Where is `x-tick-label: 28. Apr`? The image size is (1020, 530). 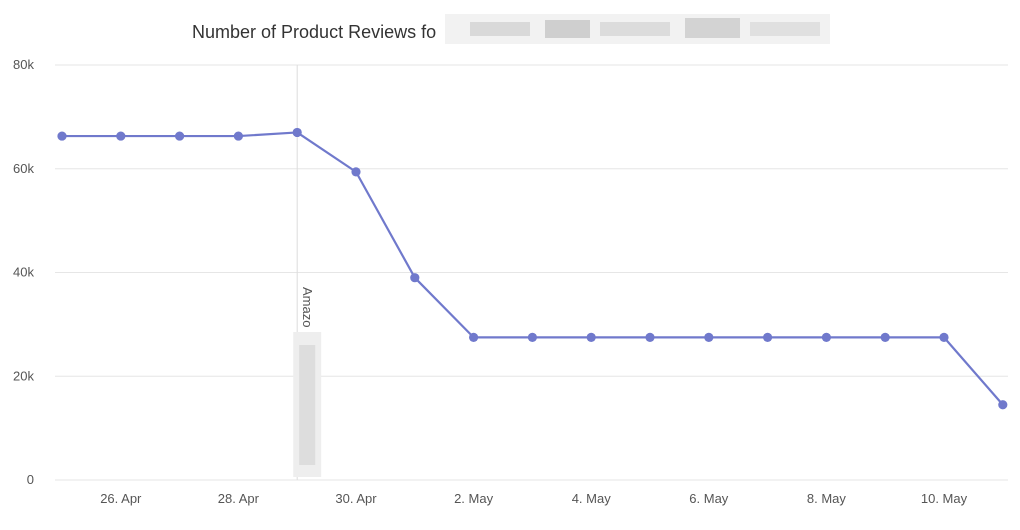
x-tick-label: 28. Apr is located at coordinates (239, 498).